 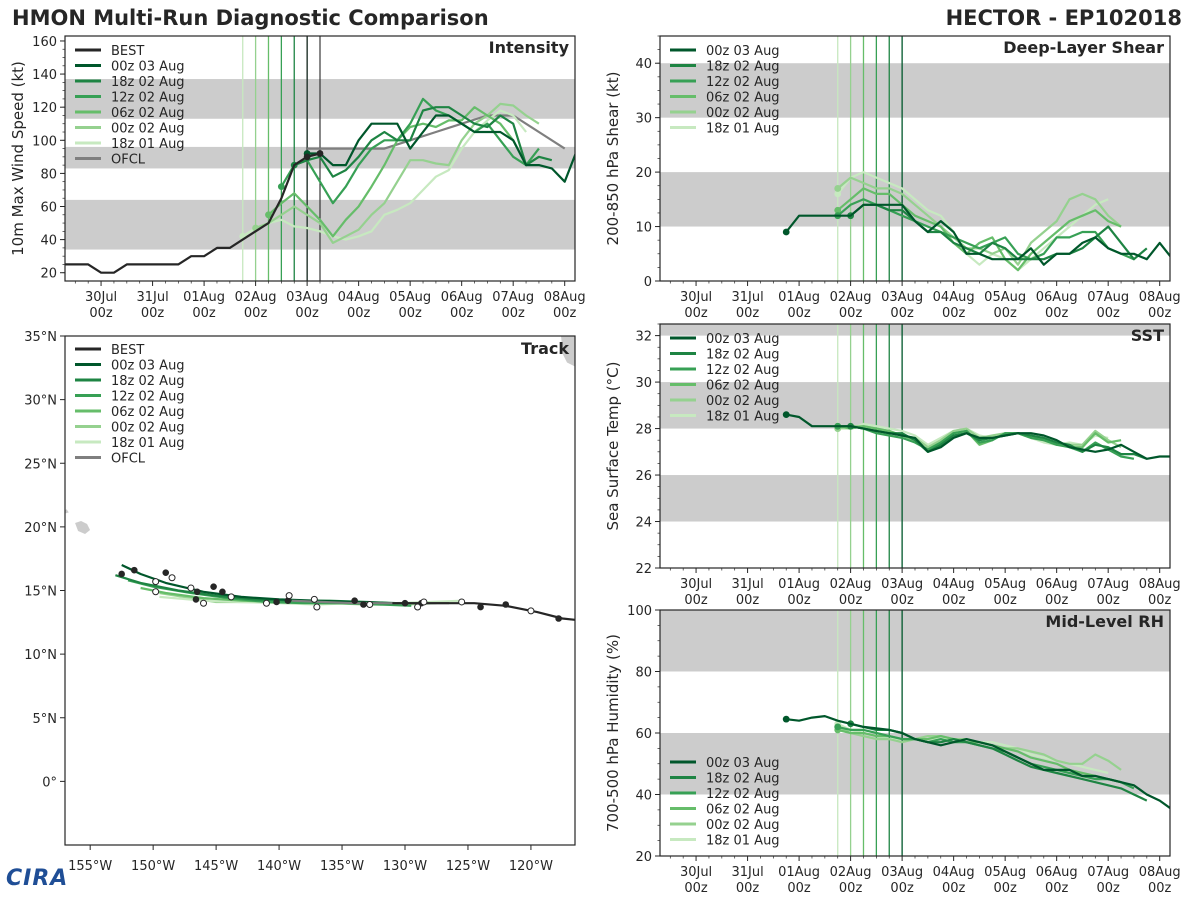 I want to click on figure-title: HMON Multi-Run Diagnostic Comparison, so click(x=250, y=18).